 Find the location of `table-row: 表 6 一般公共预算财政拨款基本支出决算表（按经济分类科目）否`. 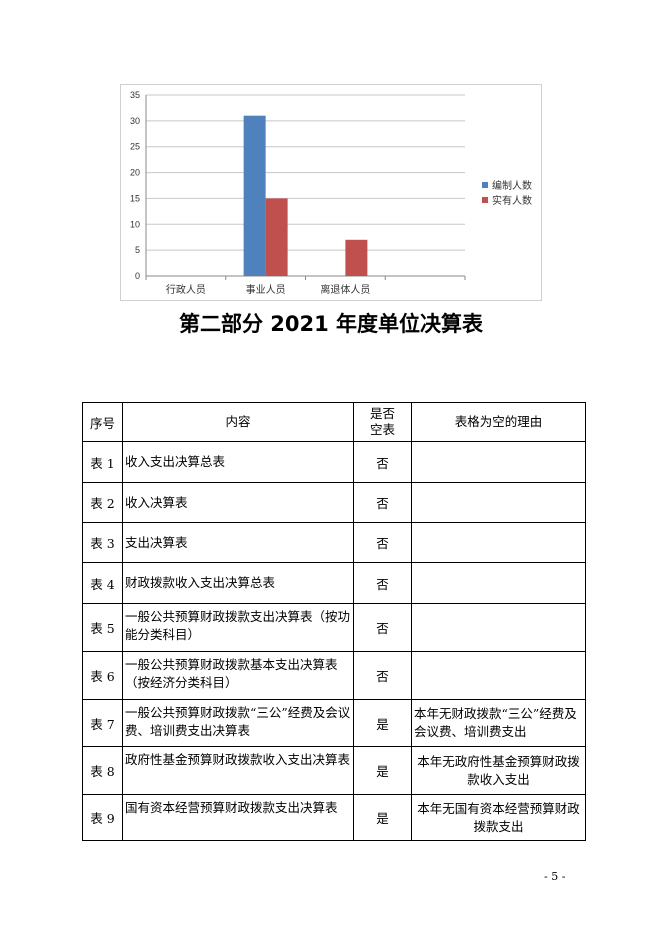

table-row: 表 6 一般公共预算财政拨款基本支出决算表（按经济分类科目）否 is located at coordinates (334, 675).